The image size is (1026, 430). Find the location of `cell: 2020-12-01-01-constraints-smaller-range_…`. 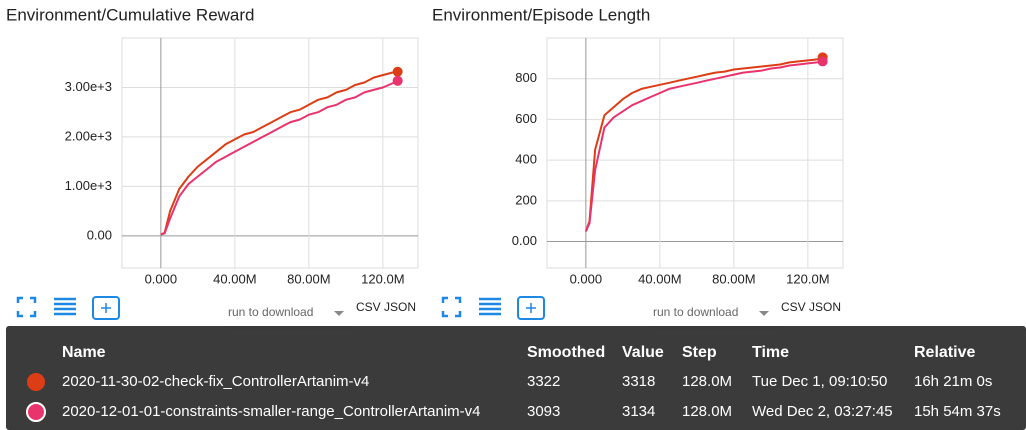

cell: 2020-12-01-01-constraints-smaller-range_… is located at coordinates (271, 411).